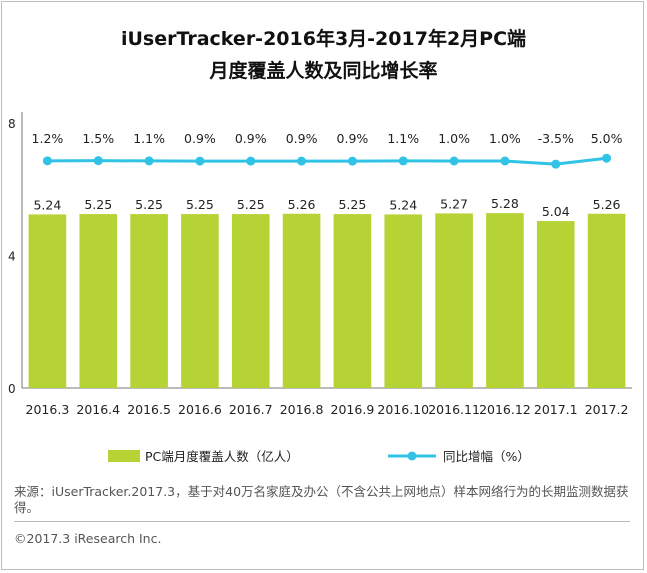 The height and width of the screenshot is (573, 647). What do you see at coordinates (323, 39) in the screenshot?
I see `chart-title-line1: iUserTracker-2016年3月-2017年2月PC端` at bounding box center [323, 39].